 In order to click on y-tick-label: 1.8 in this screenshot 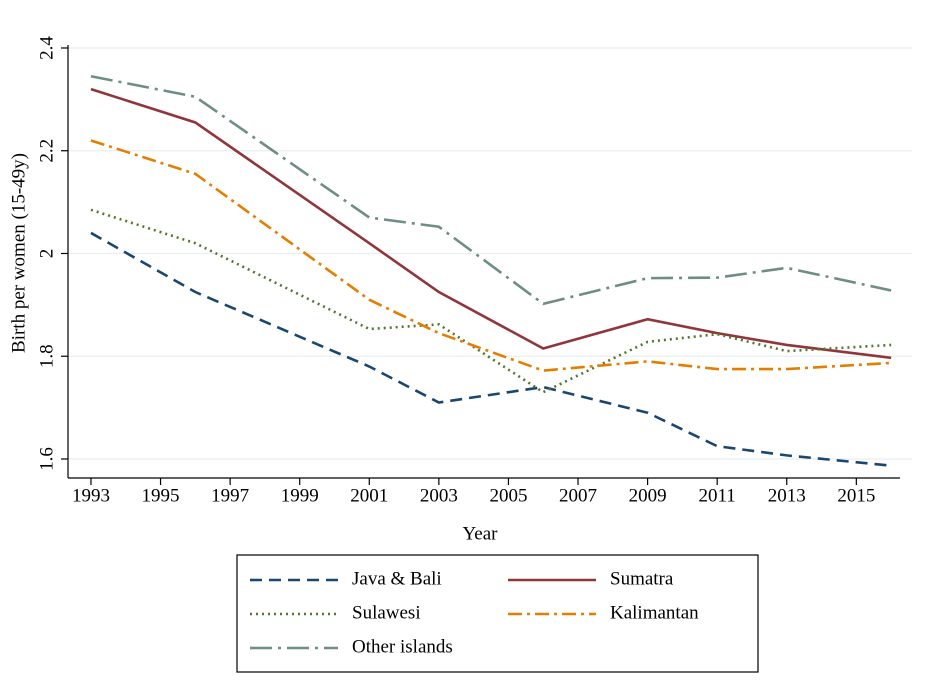, I will do `click(46, 356)`.